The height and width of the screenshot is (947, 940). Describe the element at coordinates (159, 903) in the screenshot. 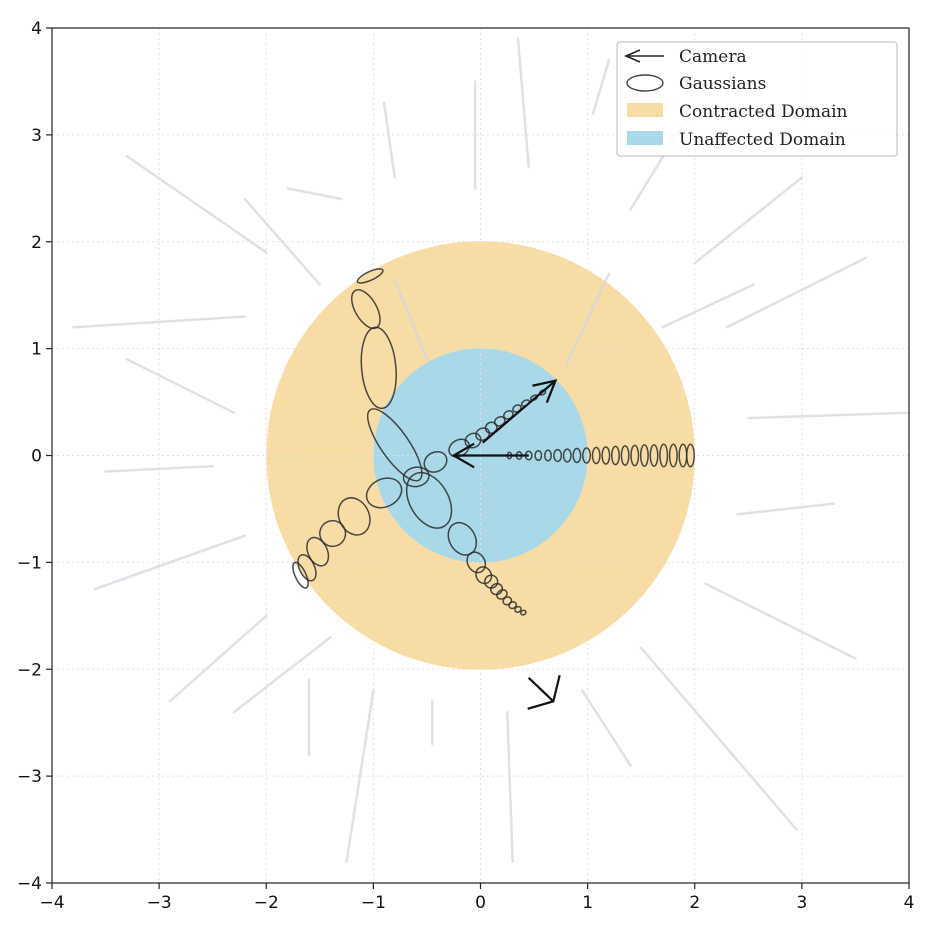

I see `x-tick-label: −3` at that location.